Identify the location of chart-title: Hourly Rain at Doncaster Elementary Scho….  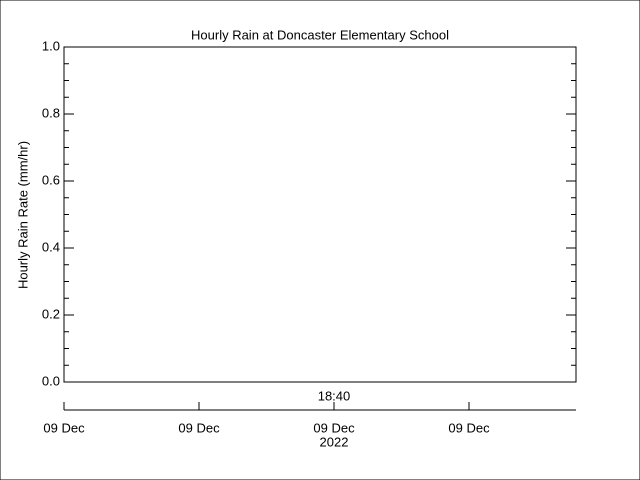
(320, 34).